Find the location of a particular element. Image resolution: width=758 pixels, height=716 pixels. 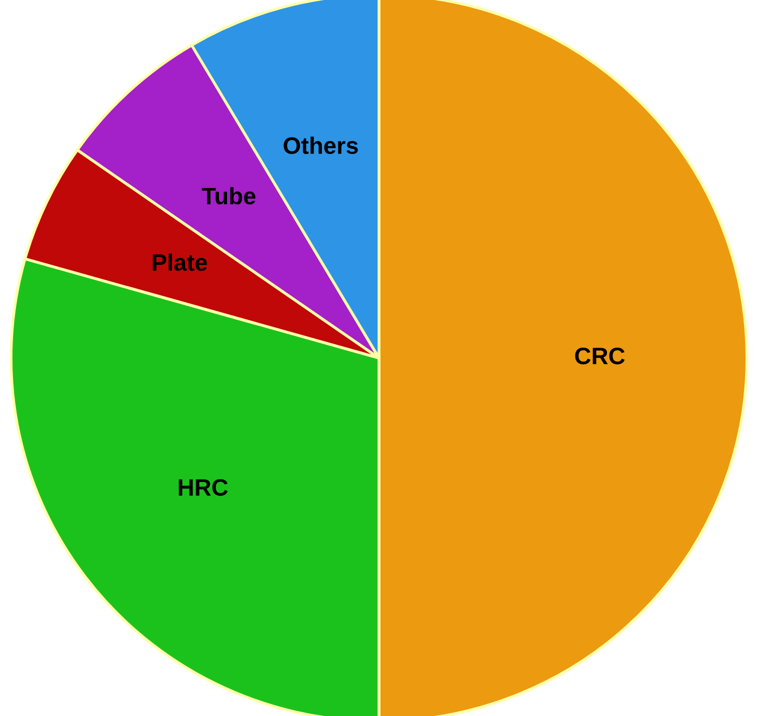

slice-label: Tube is located at coordinates (229, 195).